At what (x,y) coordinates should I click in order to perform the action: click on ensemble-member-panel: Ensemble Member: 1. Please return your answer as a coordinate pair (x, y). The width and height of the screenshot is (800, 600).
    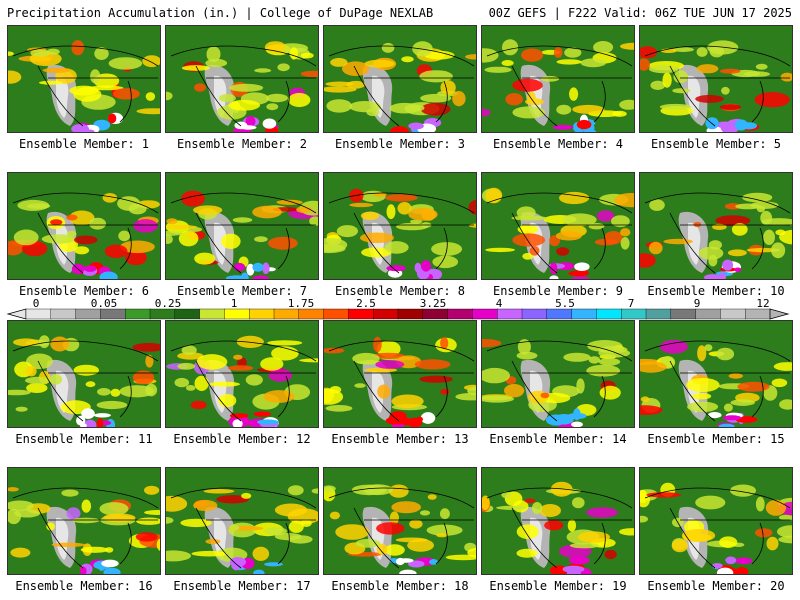
    Looking at the image, I should click on (84, 88).